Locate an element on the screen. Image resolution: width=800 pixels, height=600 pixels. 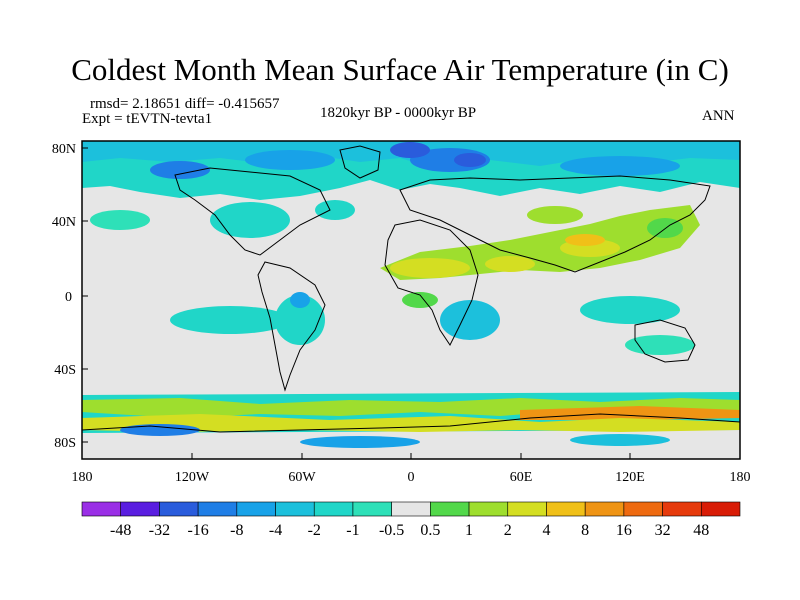
central-asia-warm-patch is located at coordinates (555, 215).